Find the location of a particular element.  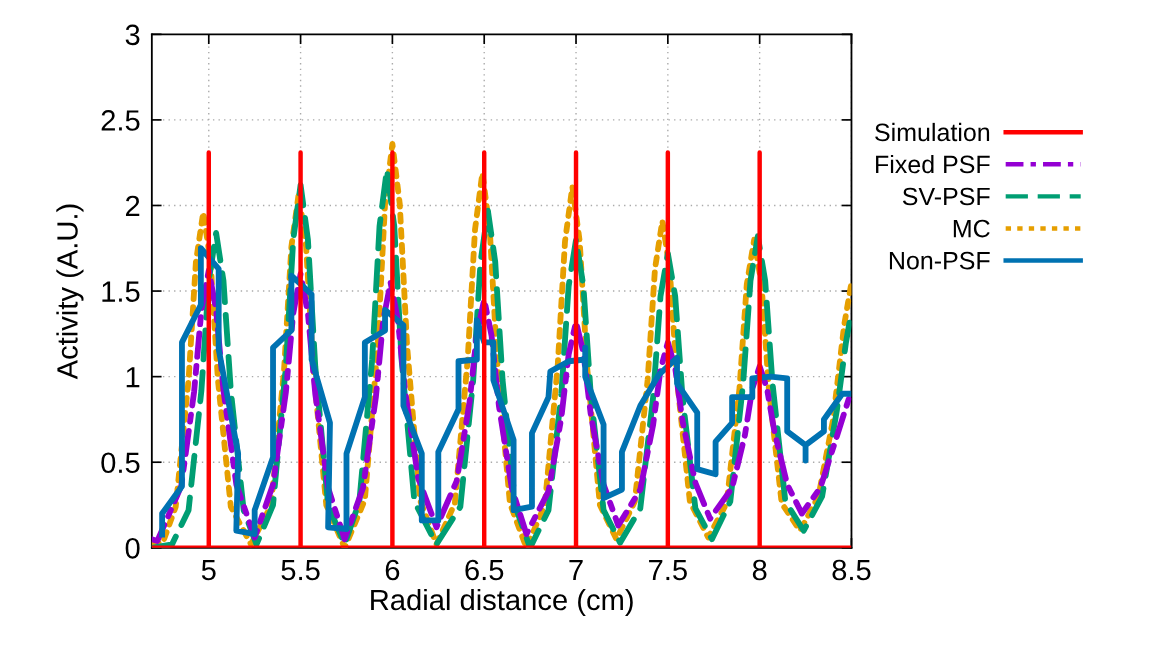

y-tick-label: 0 is located at coordinates (132, 548).